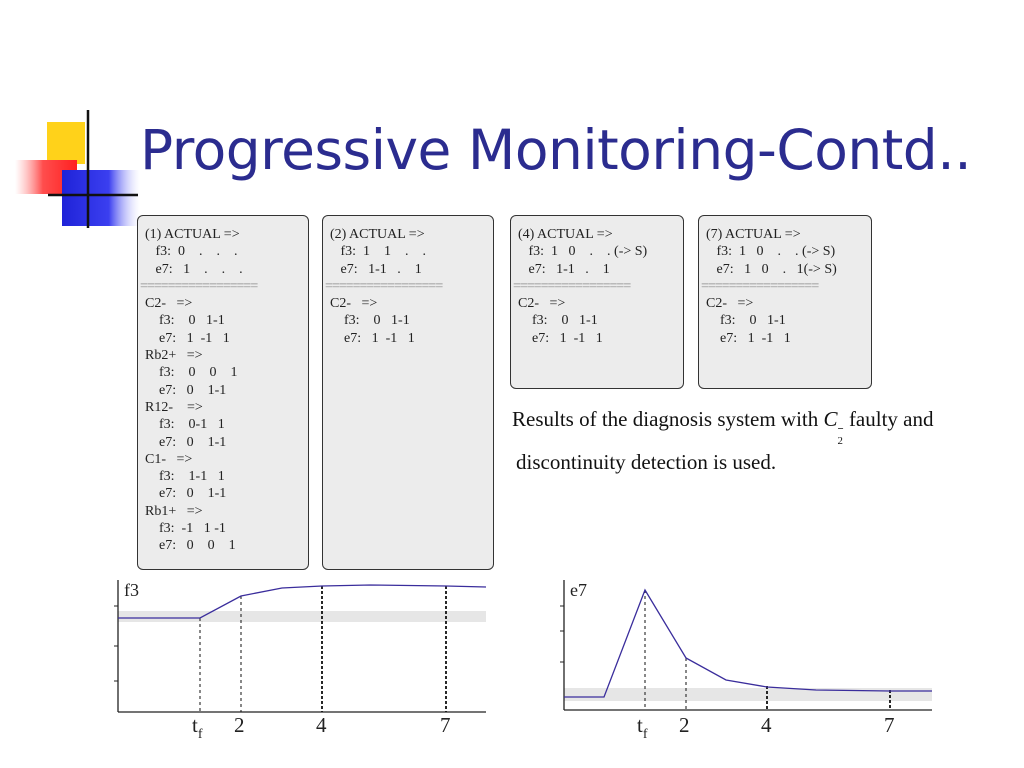 The height and width of the screenshot is (768, 1024). Describe the element at coordinates (192, 234) in the screenshot. I see `panel-text-line: (1) ACTUAL =>` at that location.